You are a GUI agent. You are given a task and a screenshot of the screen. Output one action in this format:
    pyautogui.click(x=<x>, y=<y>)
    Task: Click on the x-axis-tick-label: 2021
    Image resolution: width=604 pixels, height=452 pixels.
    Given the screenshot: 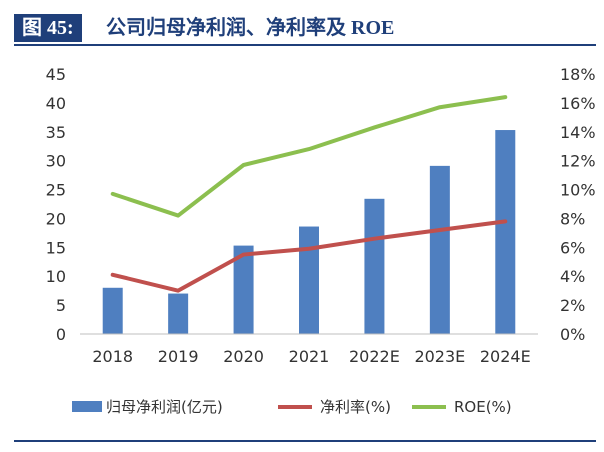 What is the action you would take?
    pyautogui.click(x=309, y=356)
    